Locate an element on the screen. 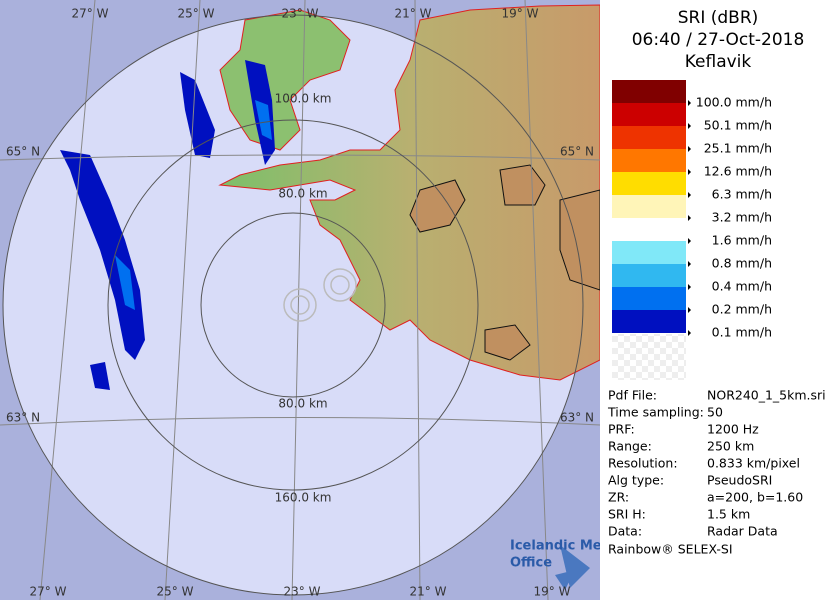 The width and height of the screenshot is (837, 600). info-value: a=200, b=1.60 is located at coordinates (755, 497).